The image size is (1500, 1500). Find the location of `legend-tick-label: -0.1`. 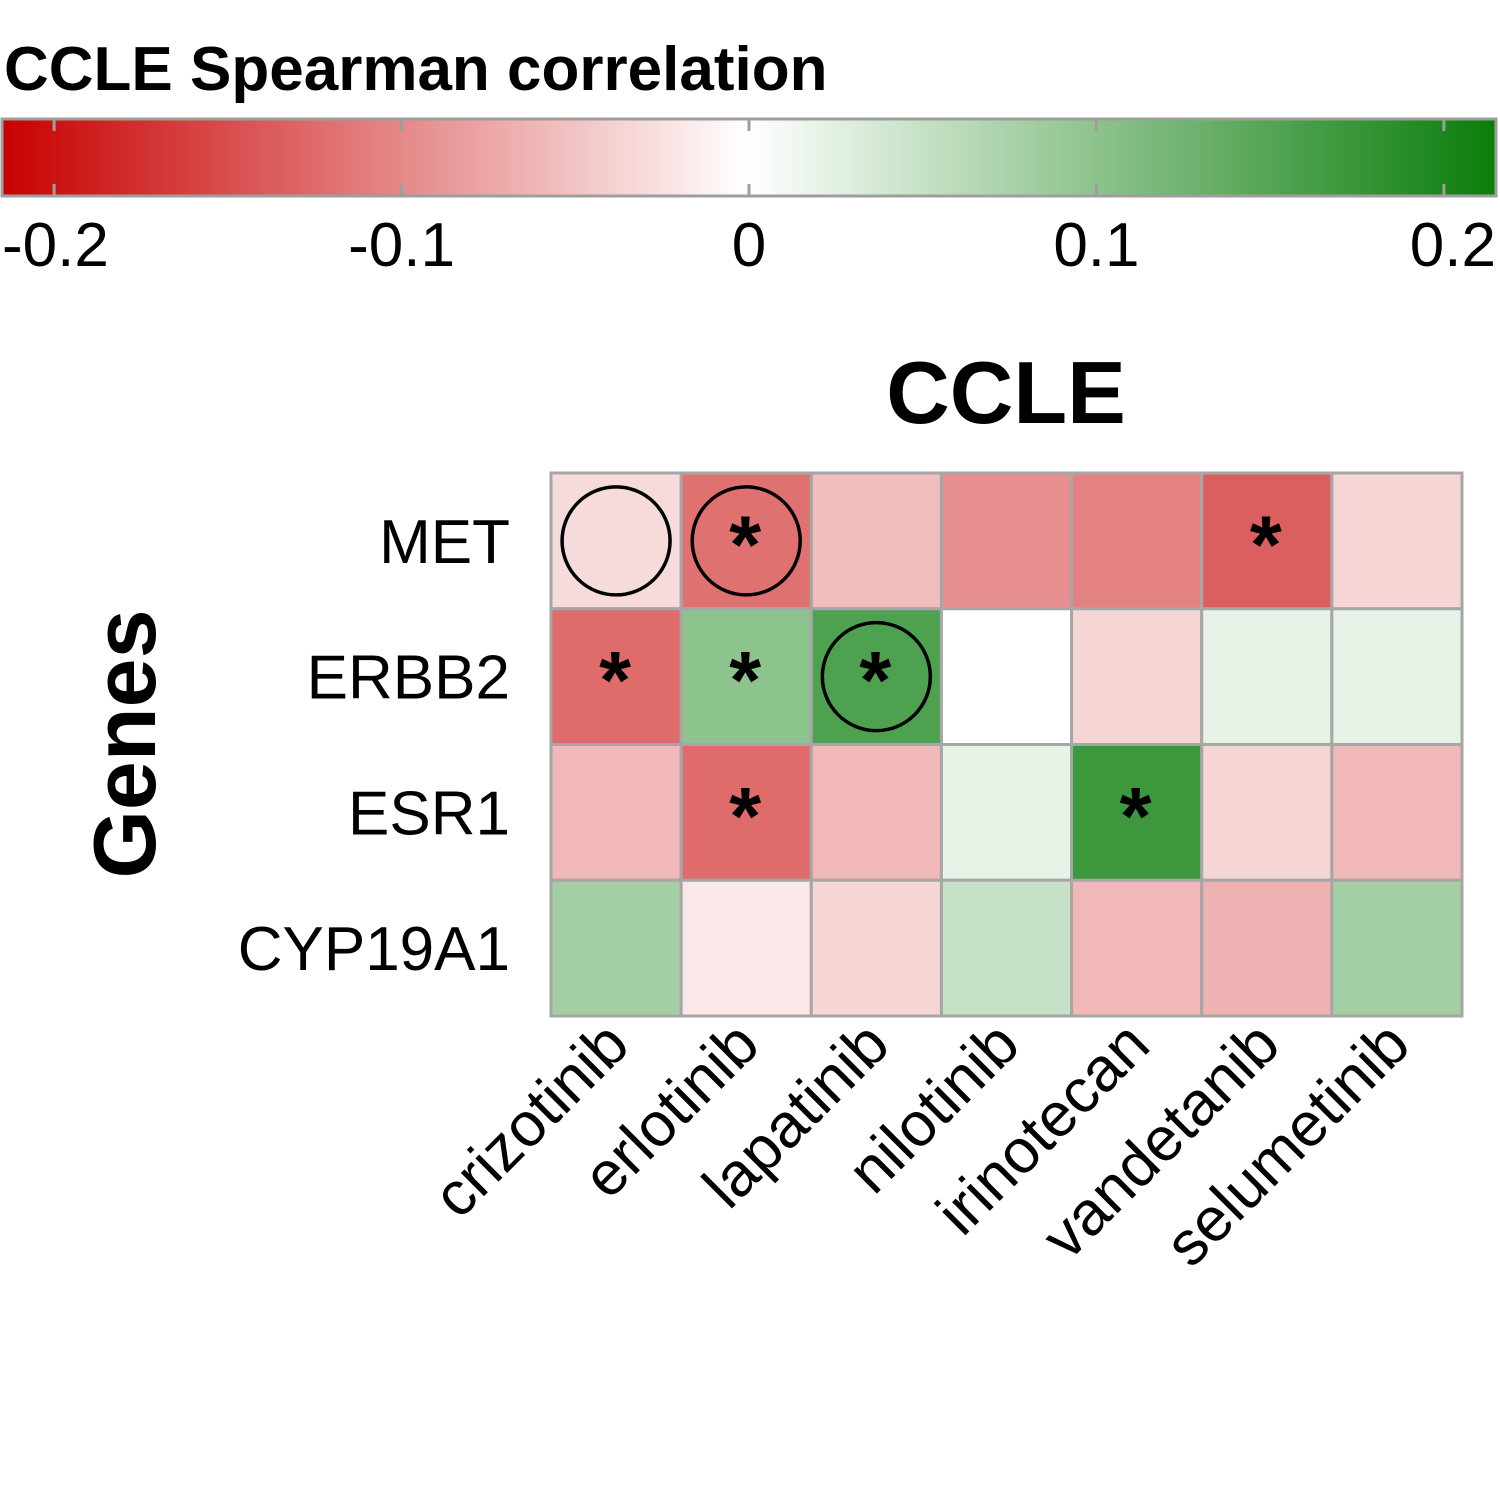

legend-tick-label: -0.1 is located at coordinates (401, 245).